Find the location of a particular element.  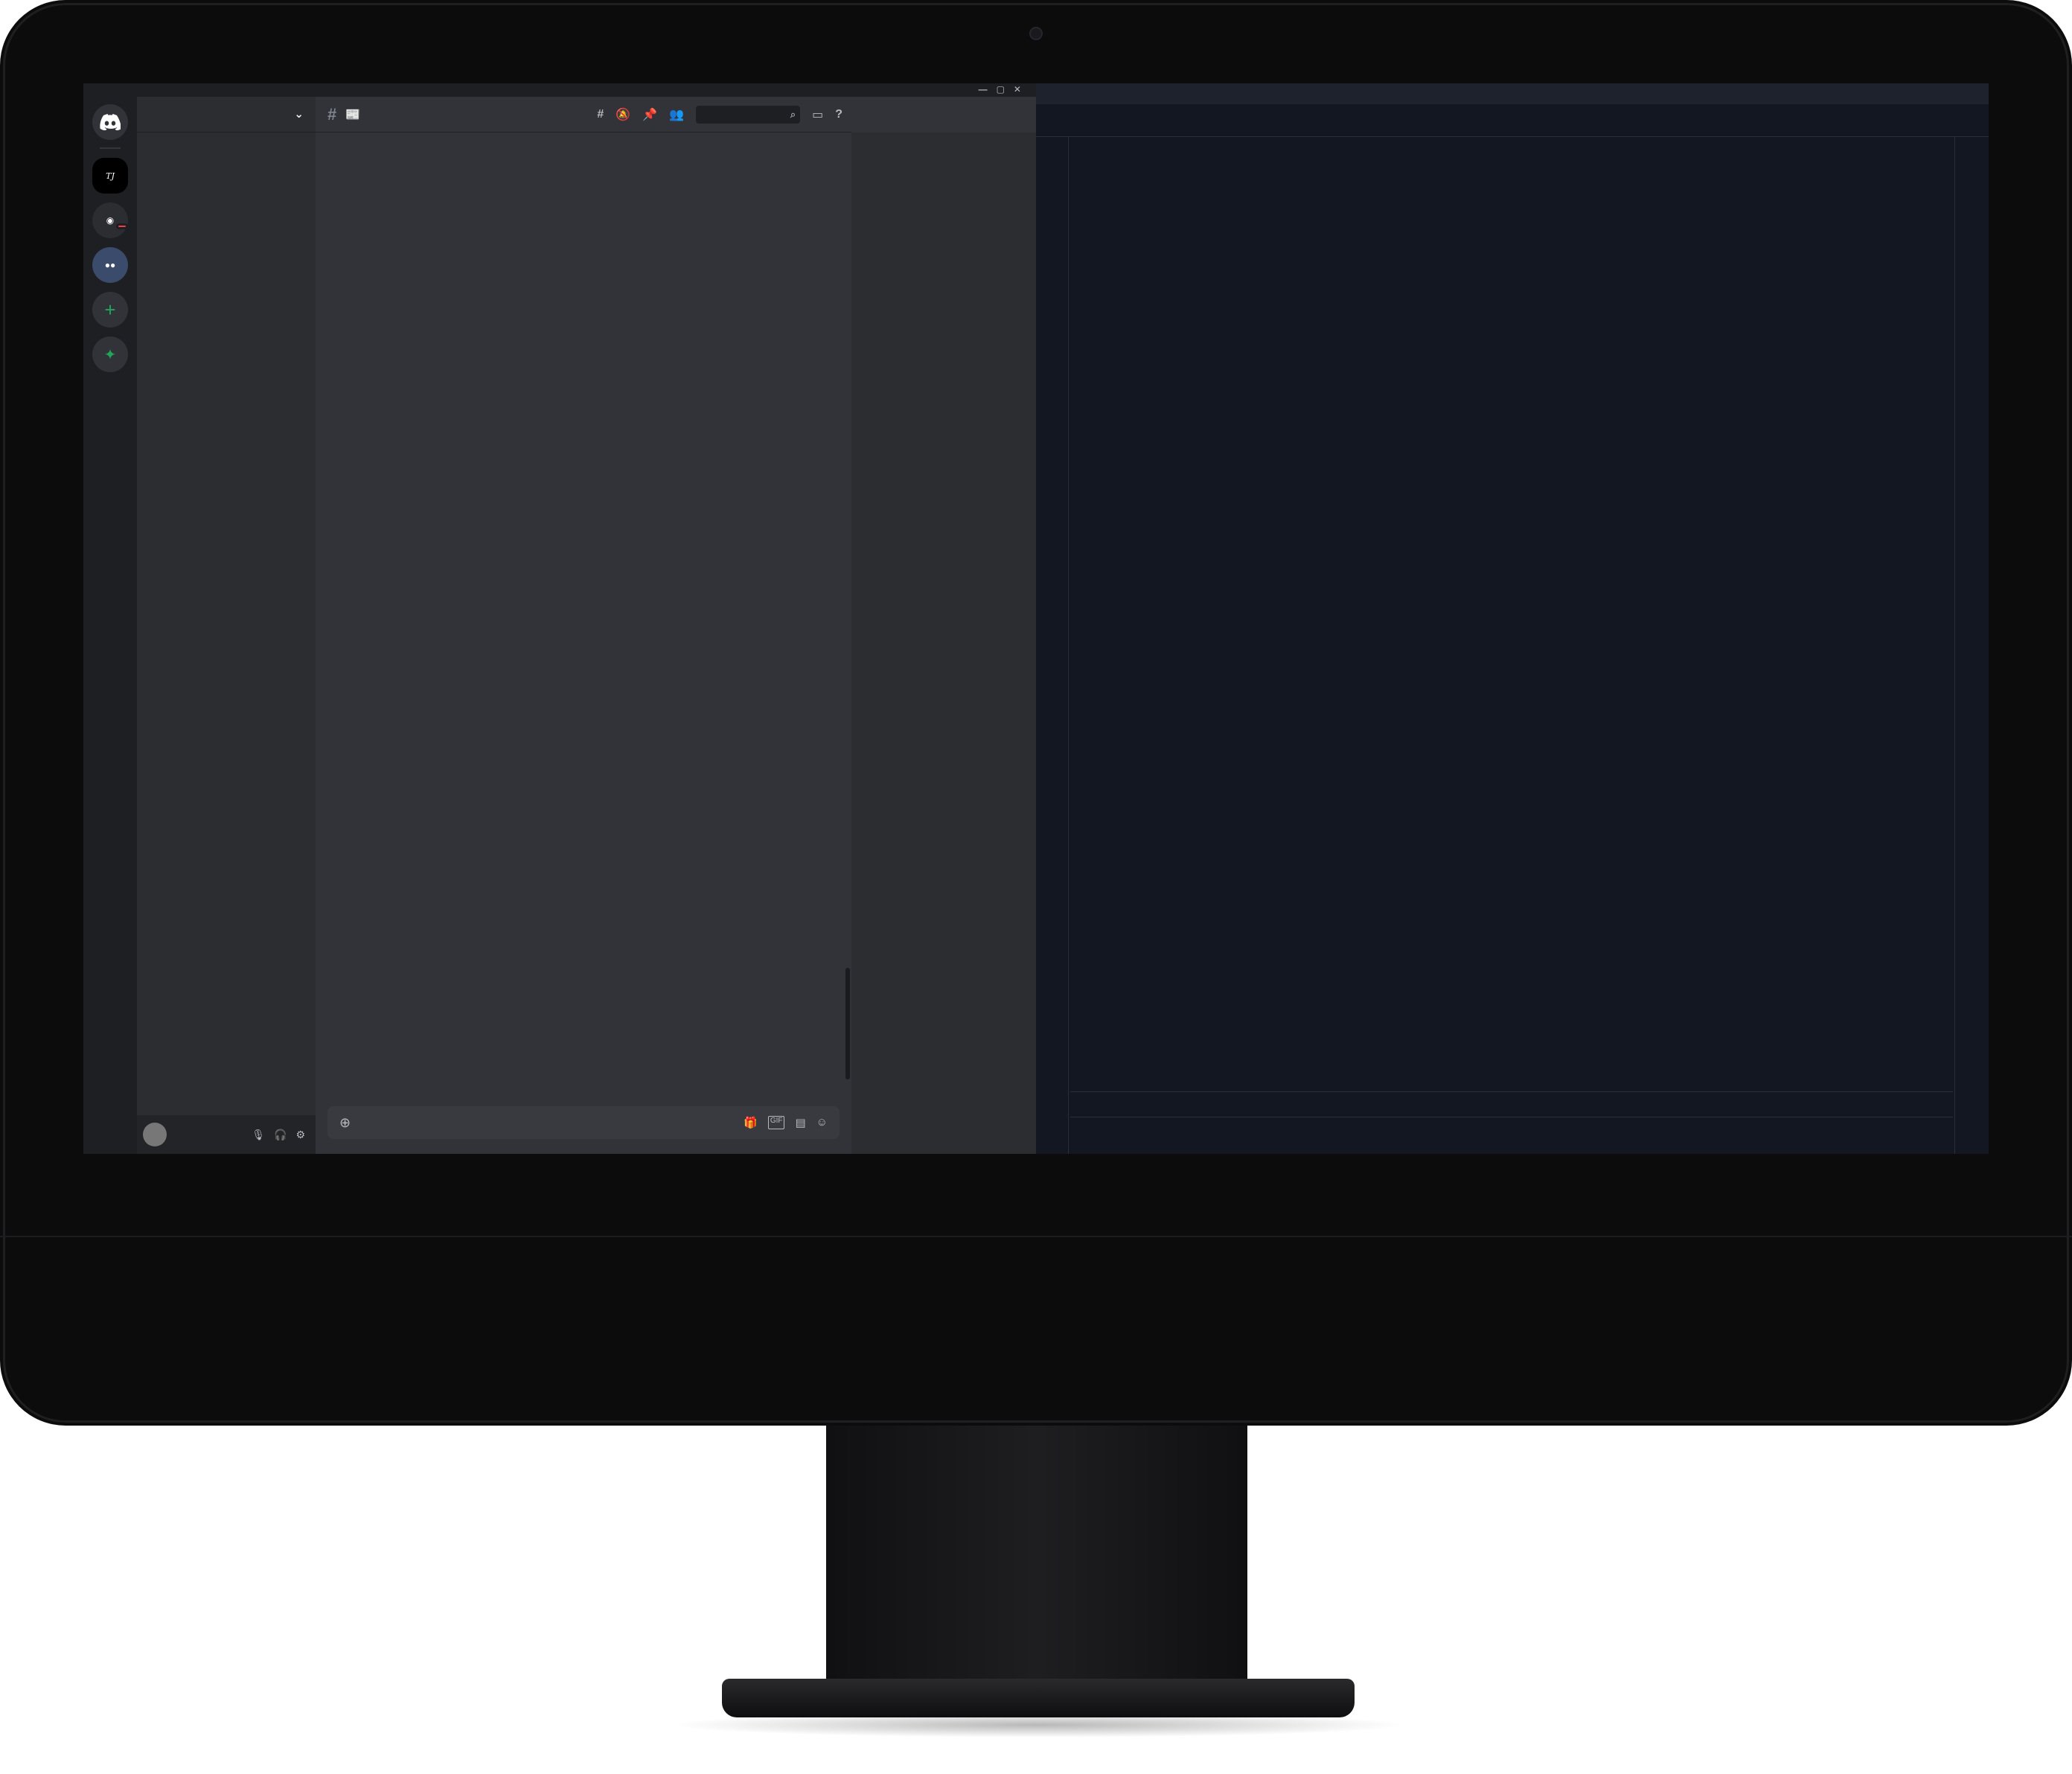

discord-titlebar: —▢✕ is located at coordinates (559, 90).